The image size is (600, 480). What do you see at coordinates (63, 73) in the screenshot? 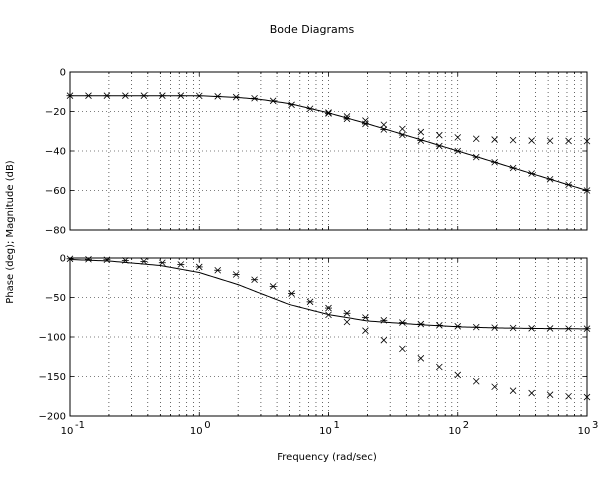
I see `magnitude-ytick-label: 0` at bounding box center [63, 73].